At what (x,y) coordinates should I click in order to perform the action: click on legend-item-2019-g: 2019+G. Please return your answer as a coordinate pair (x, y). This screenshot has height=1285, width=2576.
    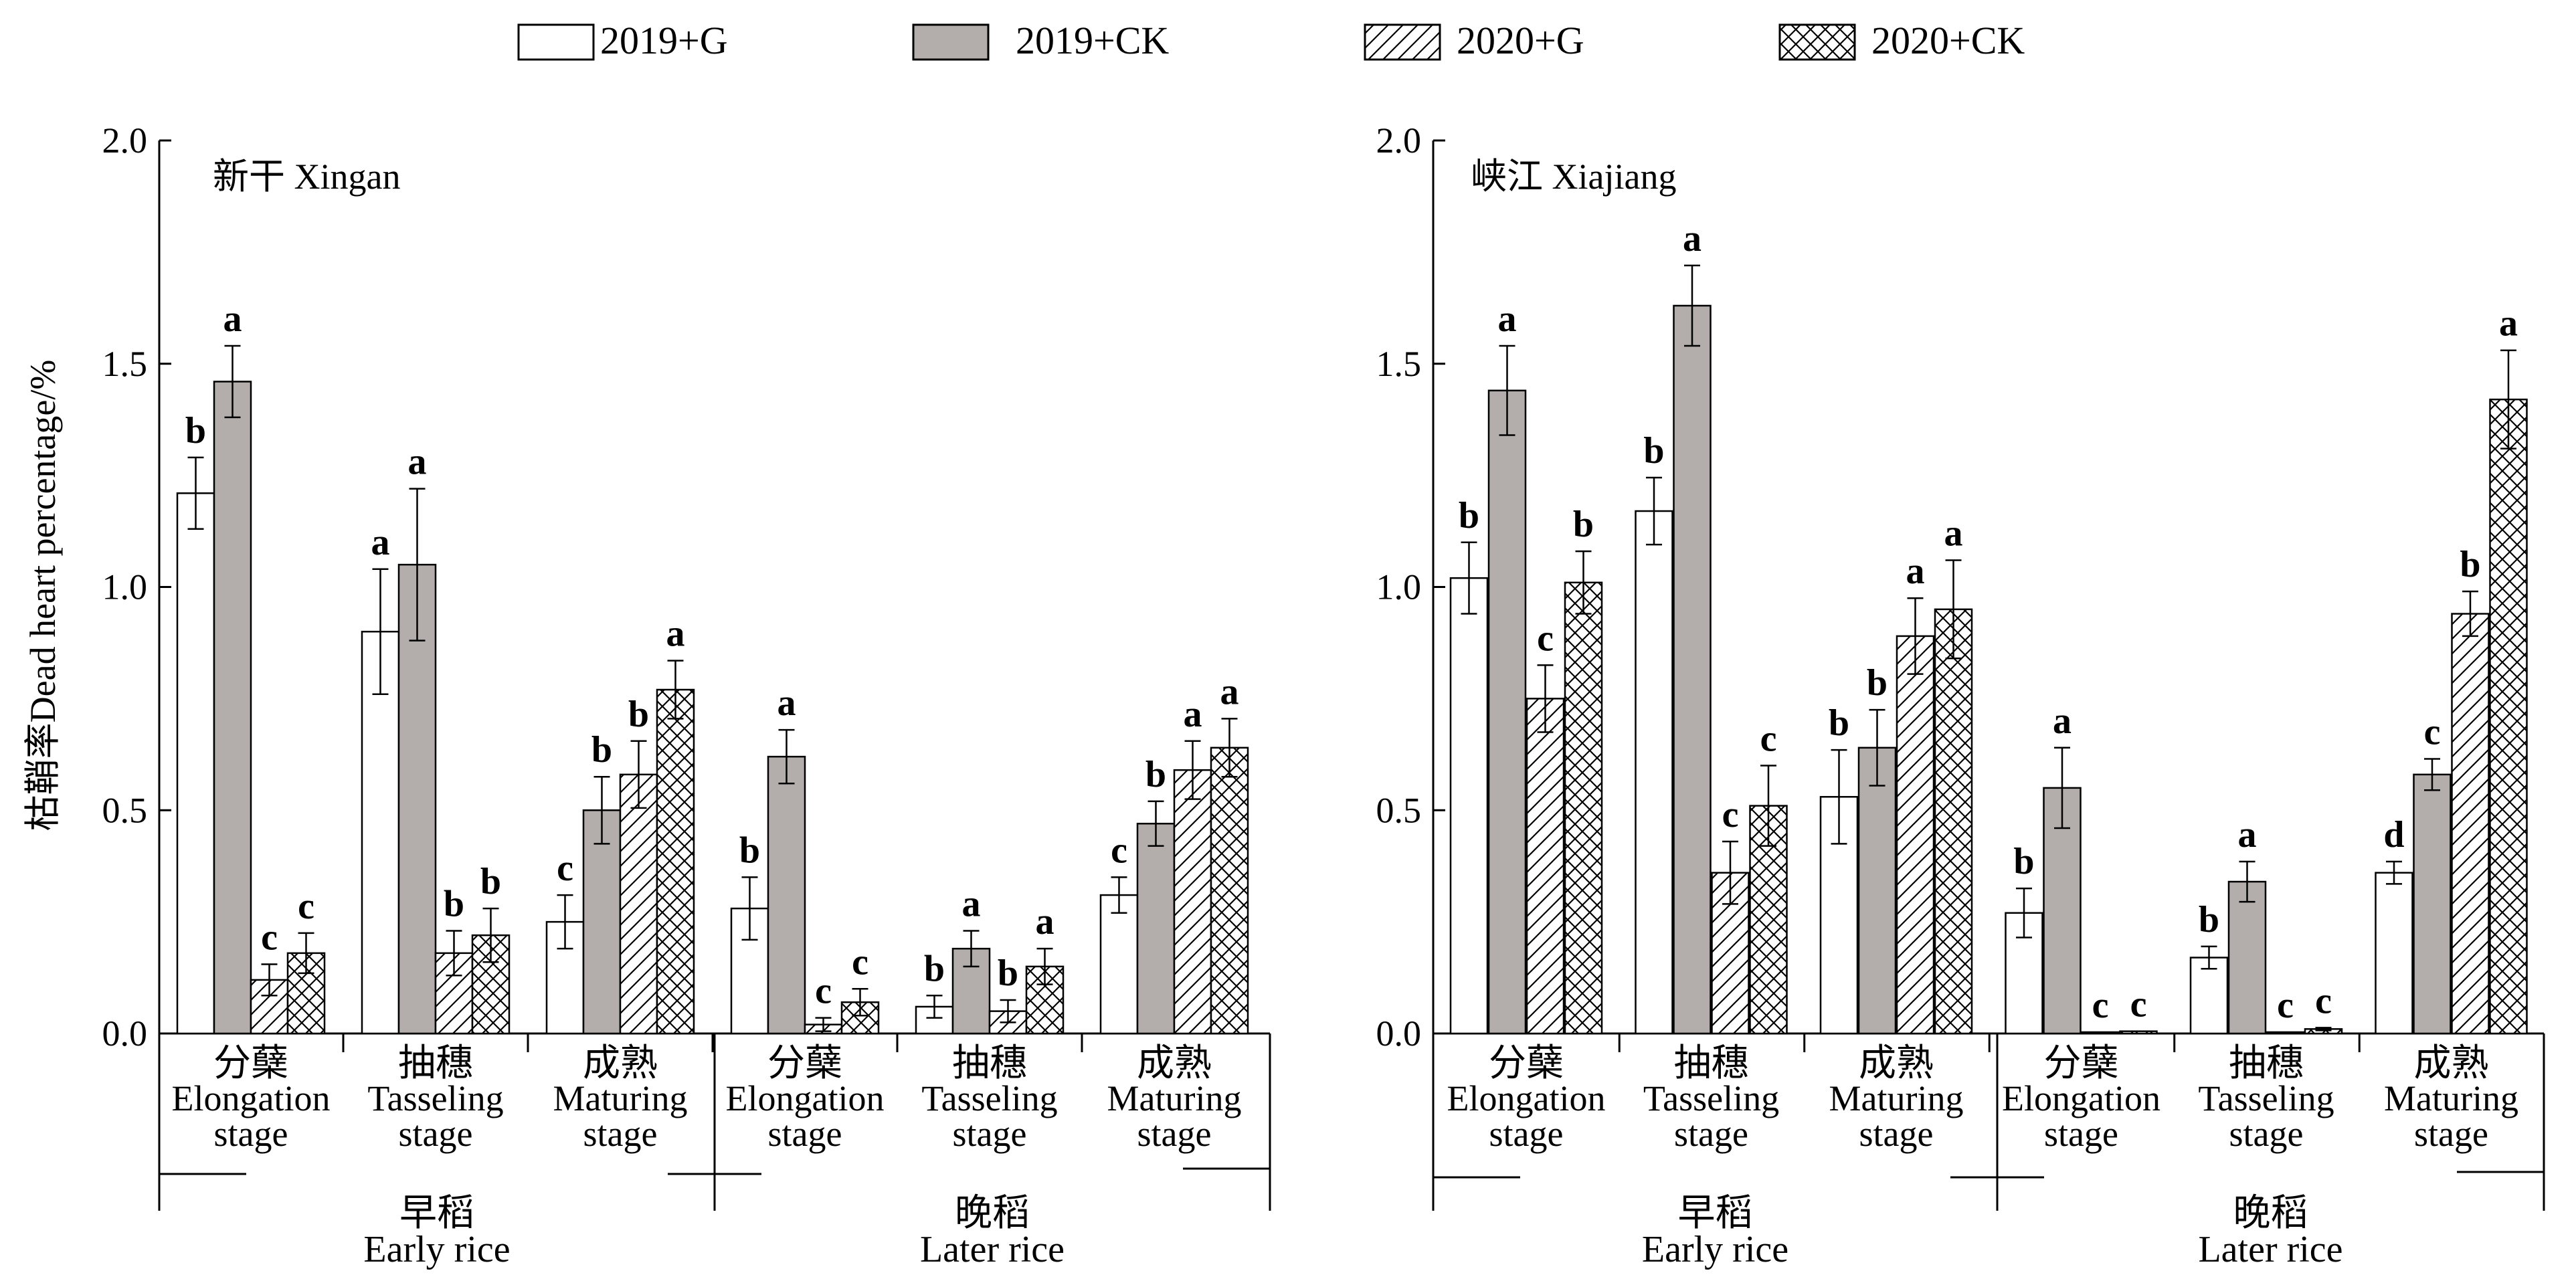
    Looking at the image, I should click on (622, 40).